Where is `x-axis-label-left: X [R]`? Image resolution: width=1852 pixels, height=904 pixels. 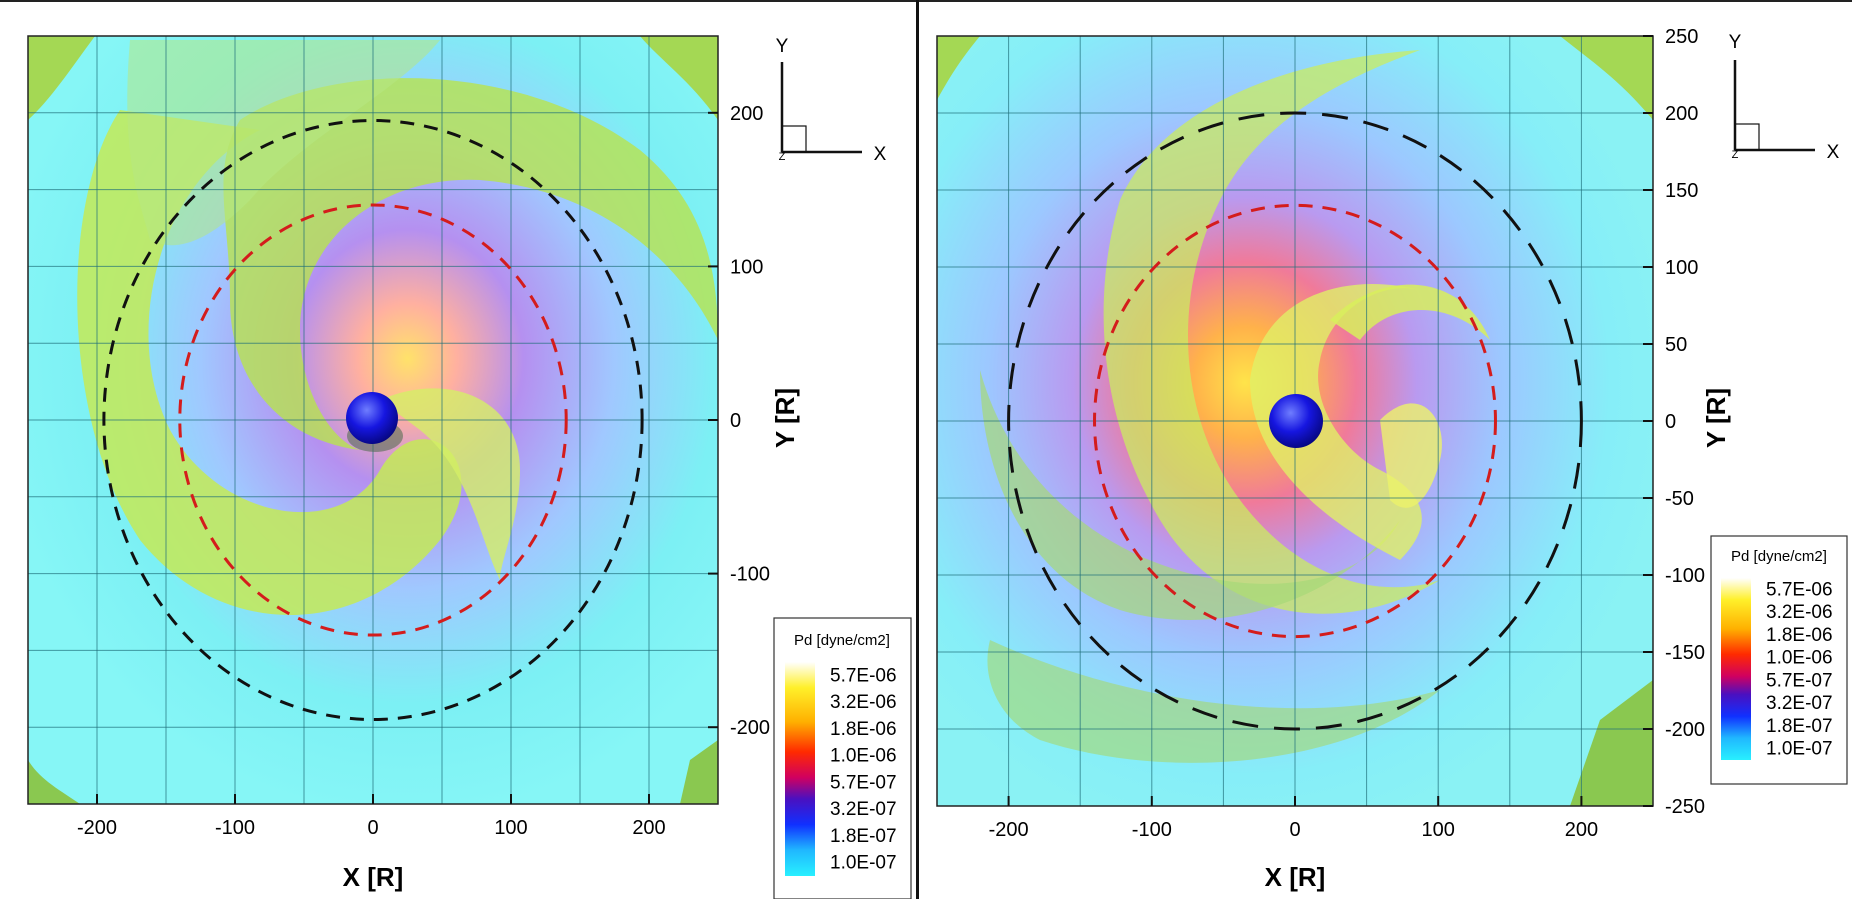 x-axis-label-left: X [R] is located at coordinates (373, 877).